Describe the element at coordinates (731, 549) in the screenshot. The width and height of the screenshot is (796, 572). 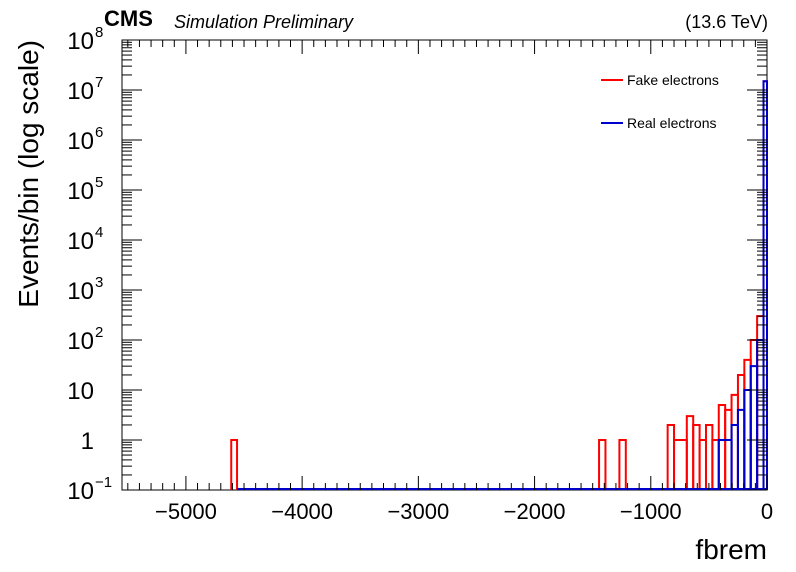
I see `x-axis-title: fbrem` at that location.